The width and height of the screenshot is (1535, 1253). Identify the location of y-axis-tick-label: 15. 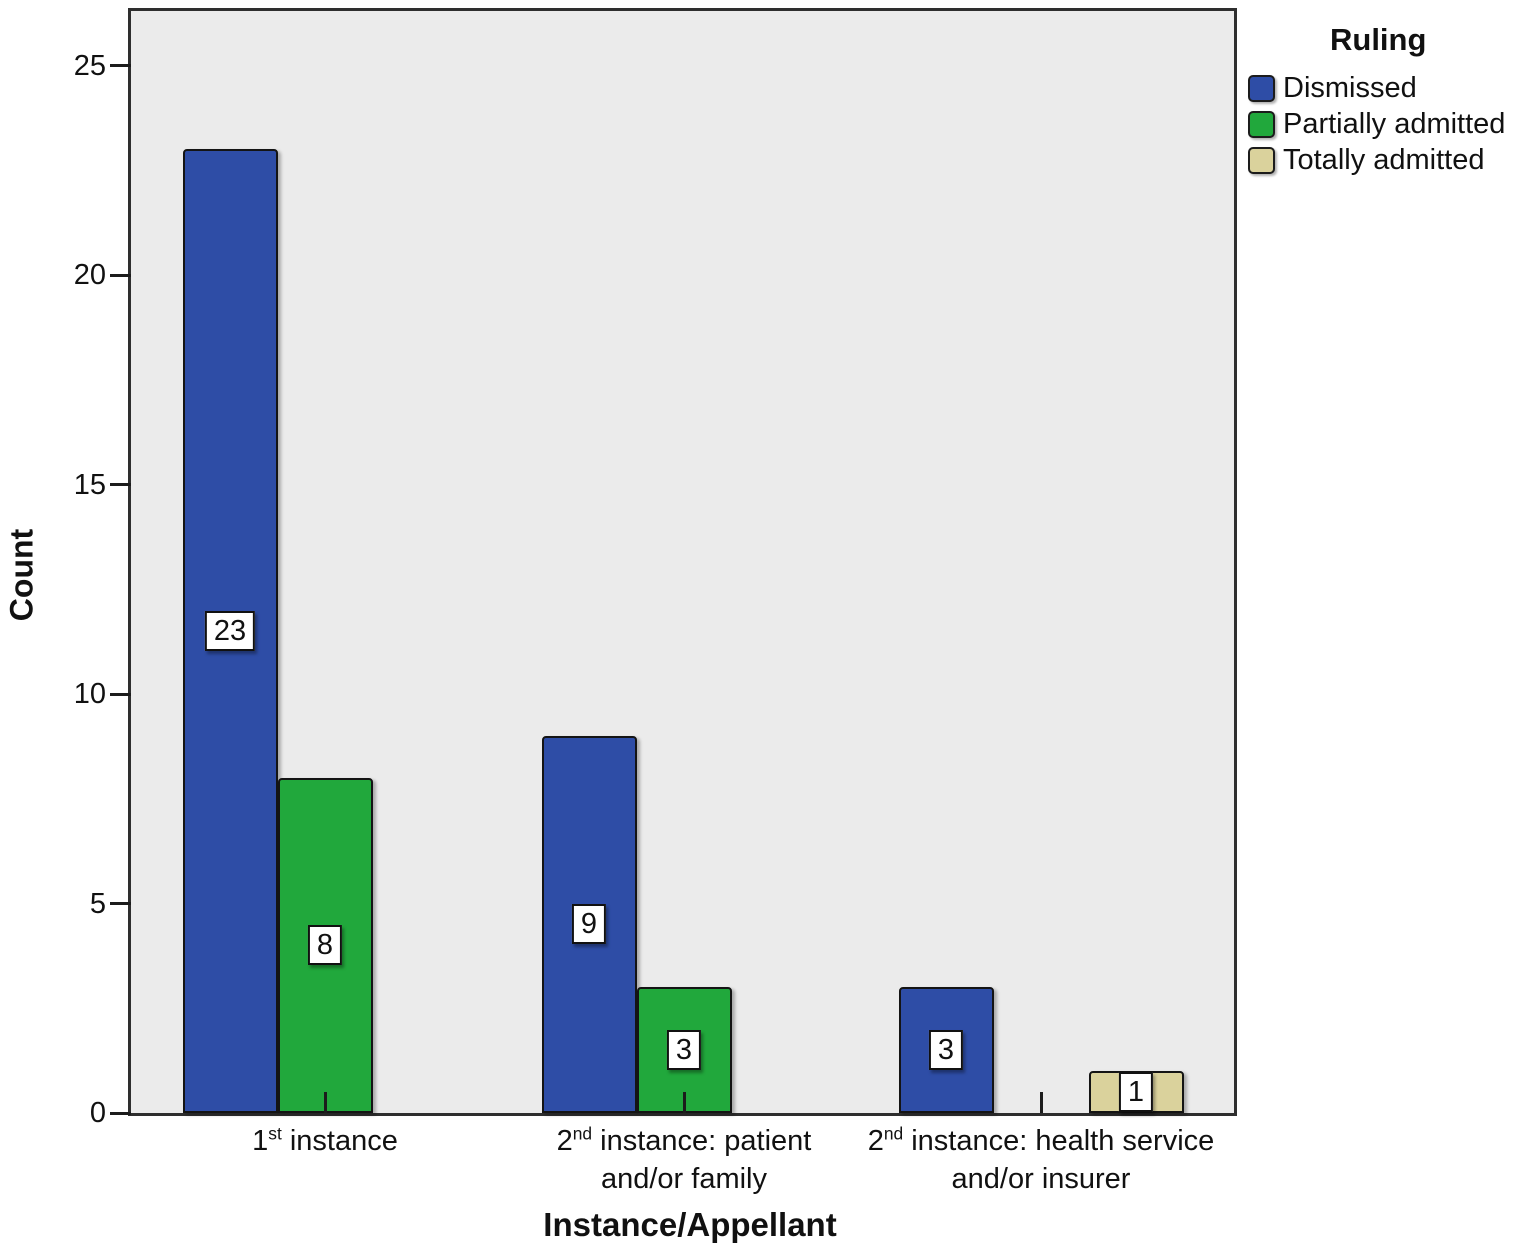
(89, 484).